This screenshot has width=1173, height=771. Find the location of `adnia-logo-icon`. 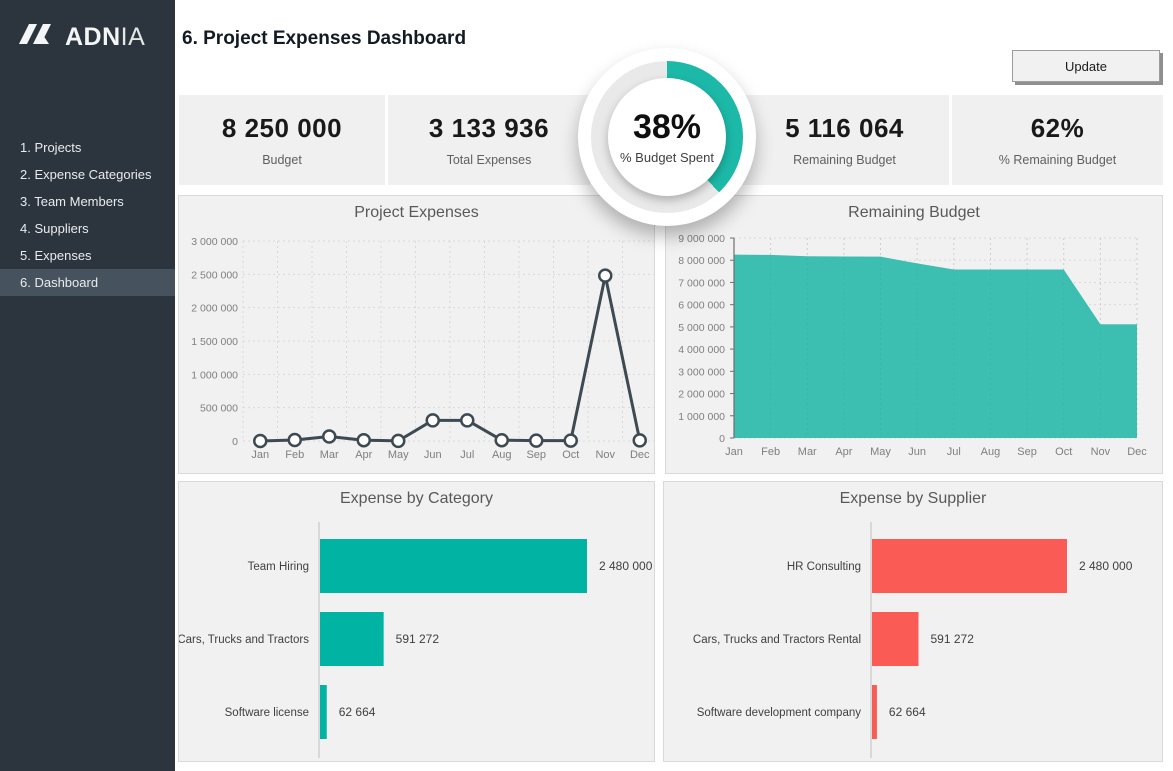

adnia-logo-icon is located at coordinates (36, 37).